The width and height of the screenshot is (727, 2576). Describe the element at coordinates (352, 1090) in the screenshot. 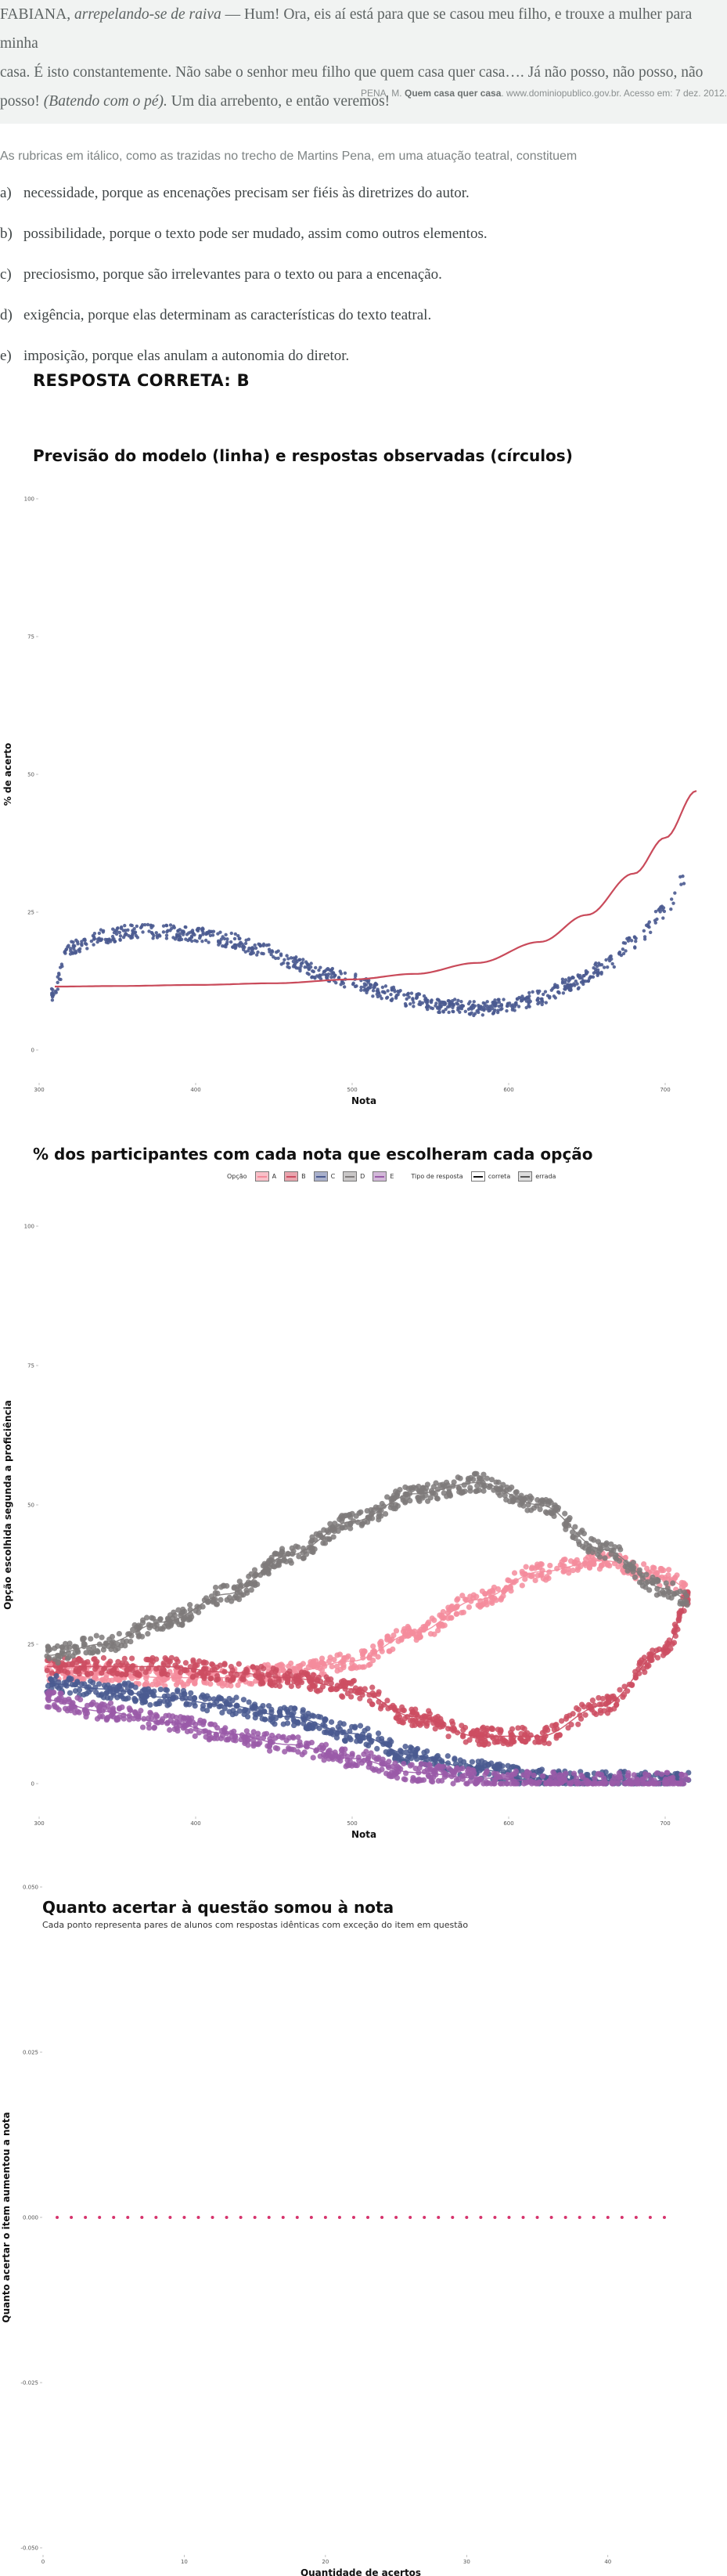

I see `x-tick-label: 500` at that location.